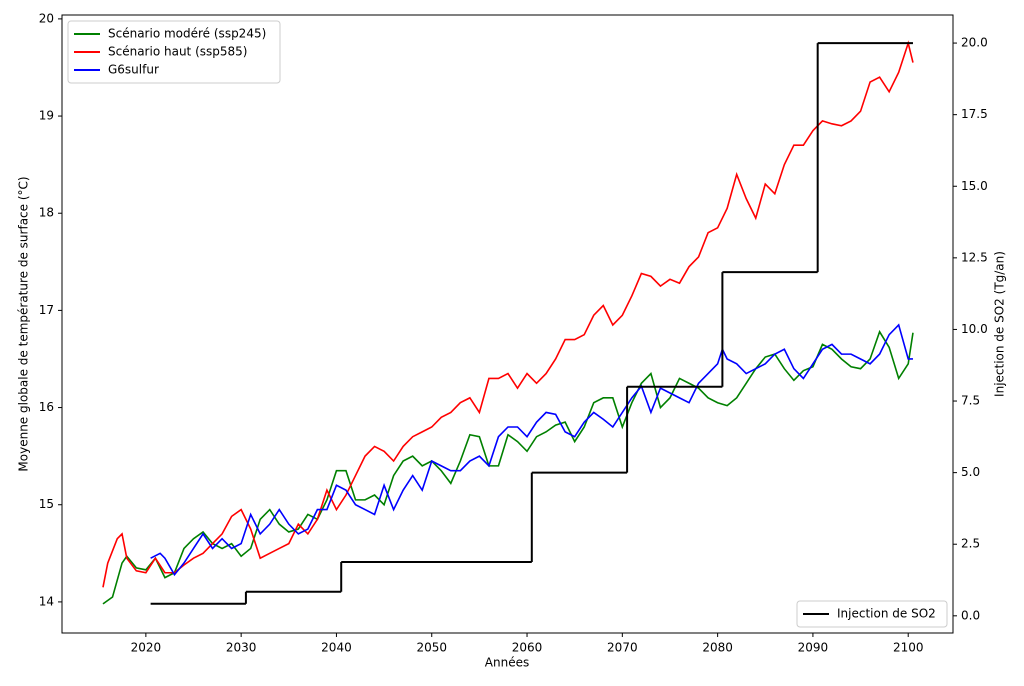 This screenshot has height=686, width=1024. I want to click on y2-axis-label: Injection de SO2 (Tg/an), so click(1000, 324).